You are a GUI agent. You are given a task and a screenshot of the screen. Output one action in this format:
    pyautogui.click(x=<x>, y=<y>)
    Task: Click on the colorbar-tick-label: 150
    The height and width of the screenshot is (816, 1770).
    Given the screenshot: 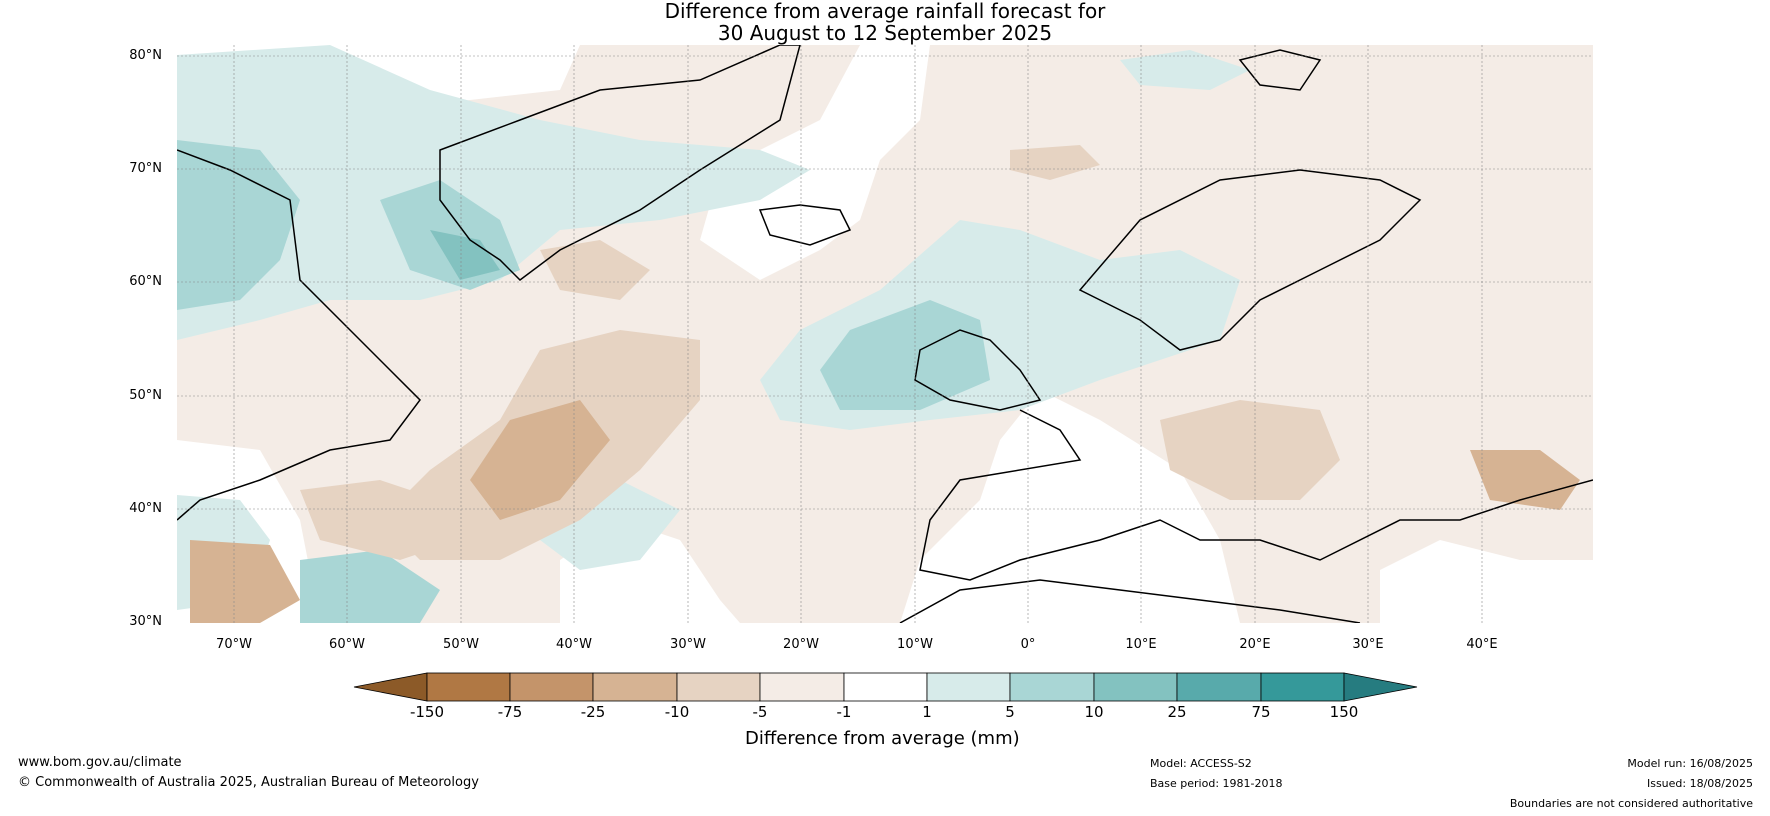 What is the action you would take?
    pyautogui.click(x=1344, y=712)
    